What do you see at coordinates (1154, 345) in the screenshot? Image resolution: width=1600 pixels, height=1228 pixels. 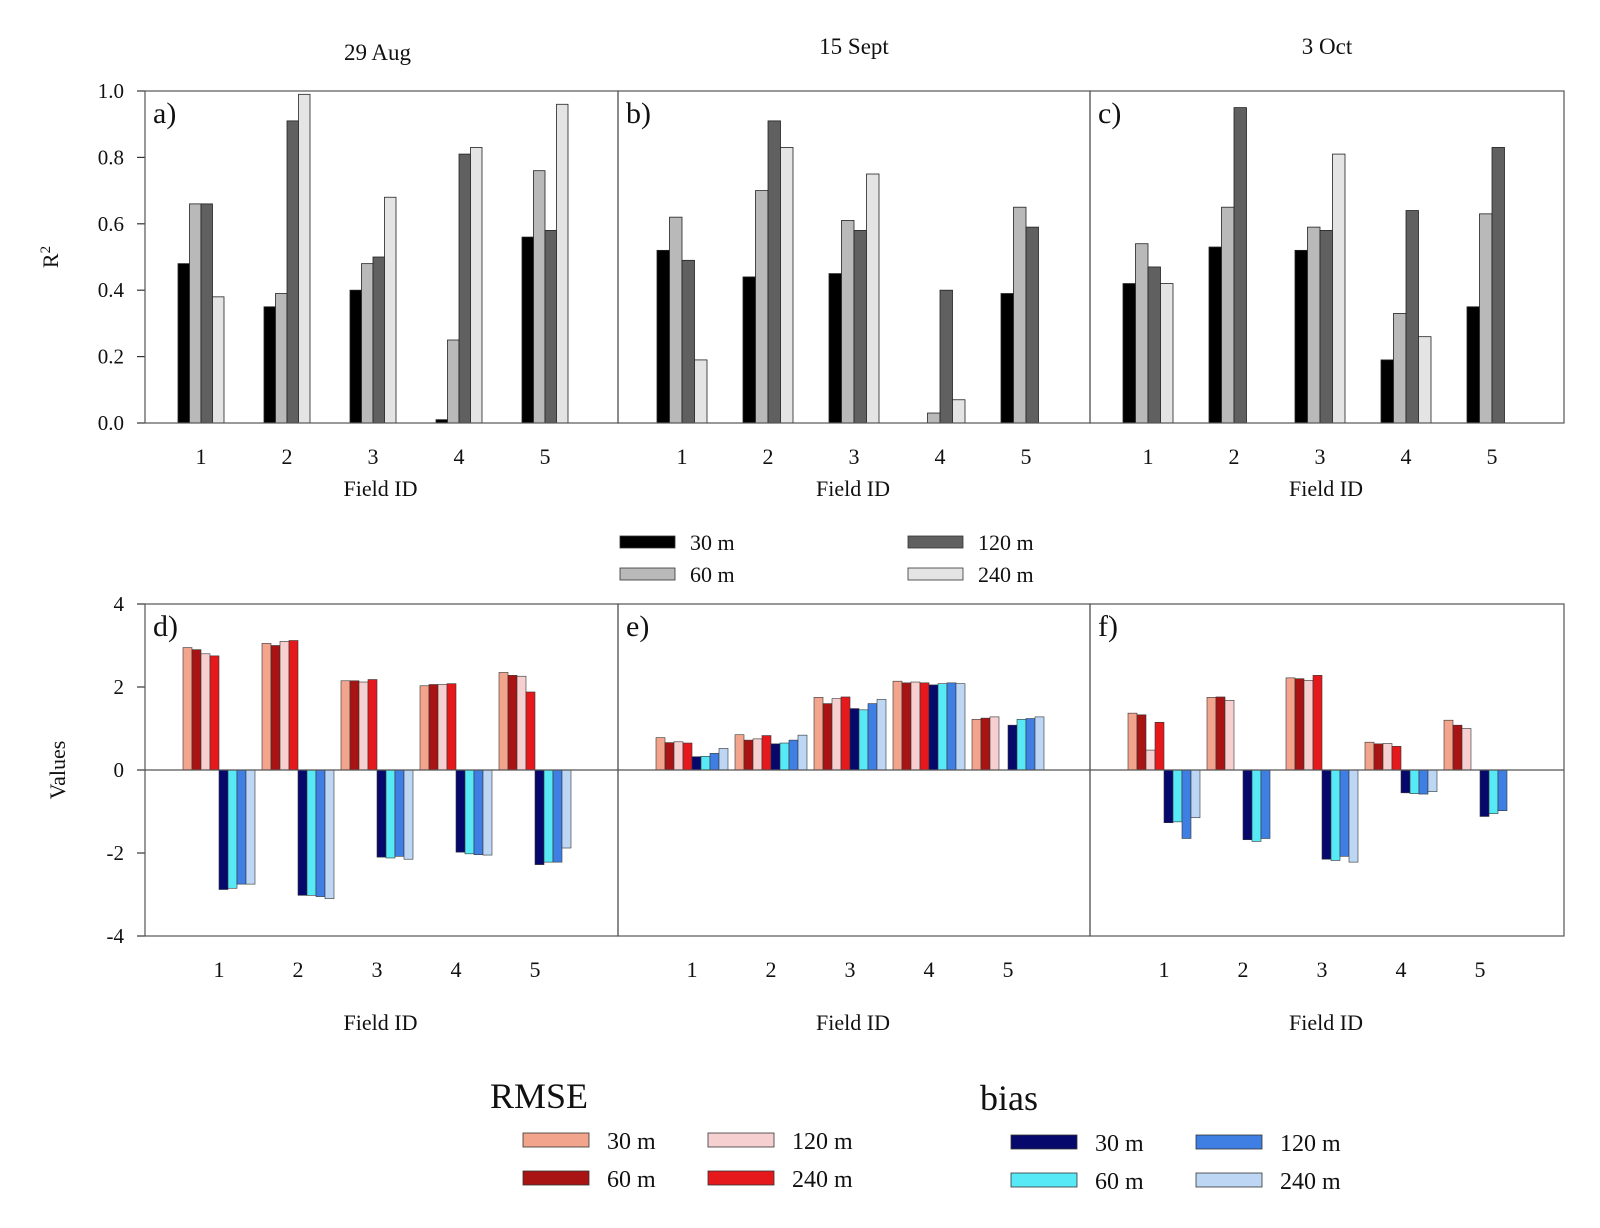 I see `r2-bar-c-f1-120m` at bounding box center [1154, 345].